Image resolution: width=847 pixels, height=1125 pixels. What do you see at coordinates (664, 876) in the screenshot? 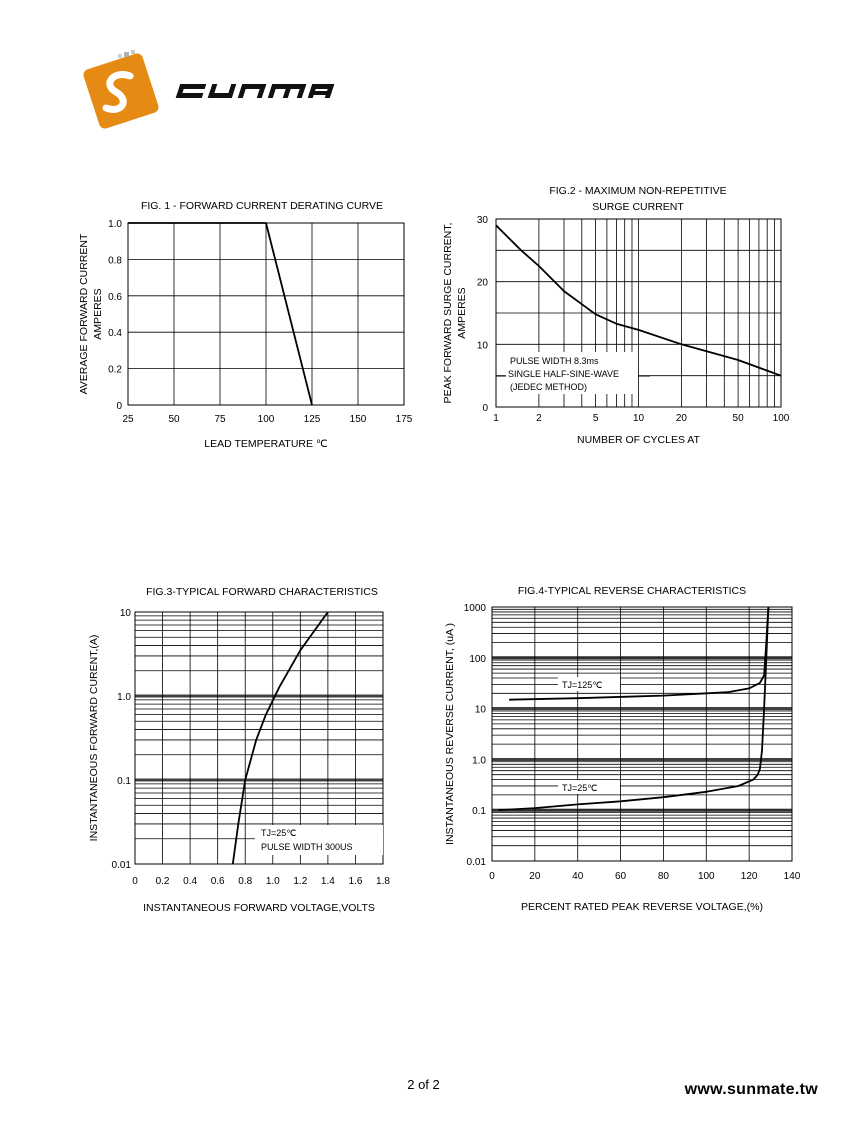
I see `x-tick-label: 80` at bounding box center [664, 876].